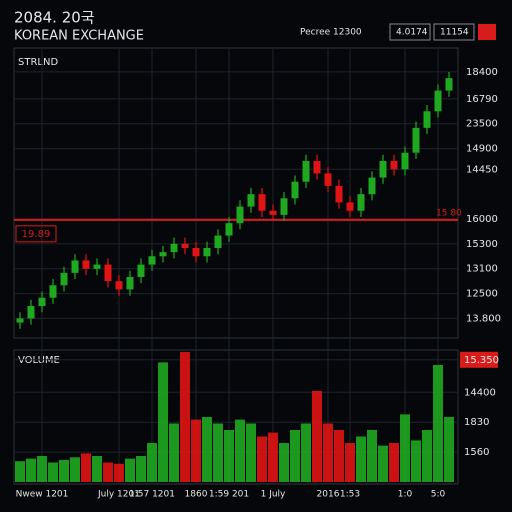  Describe the element at coordinates (482, 244) in the screenshot. I see `y-tick-label: 15300` at that location.